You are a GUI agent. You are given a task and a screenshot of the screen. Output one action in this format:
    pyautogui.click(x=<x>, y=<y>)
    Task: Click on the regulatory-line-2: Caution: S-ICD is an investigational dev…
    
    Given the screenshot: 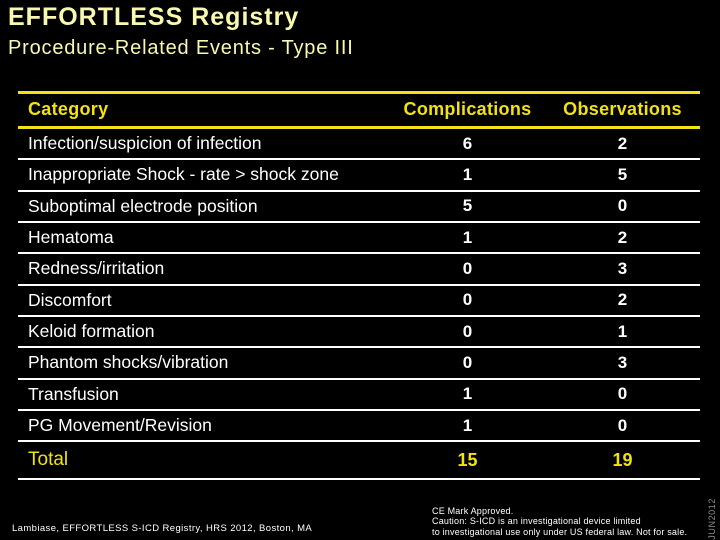 What is the action you would take?
    pyautogui.click(x=536, y=521)
    